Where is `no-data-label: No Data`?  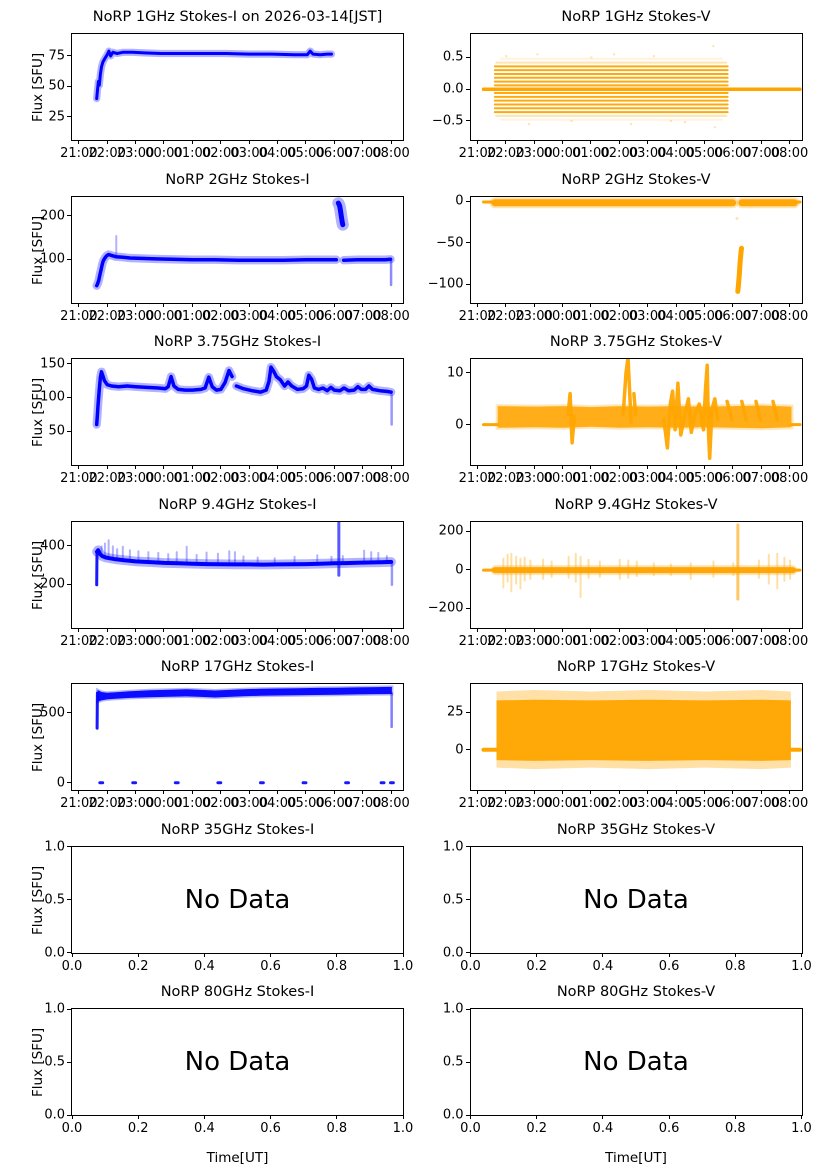 no-data-label: No Data is located at coordinates (237, 1062).